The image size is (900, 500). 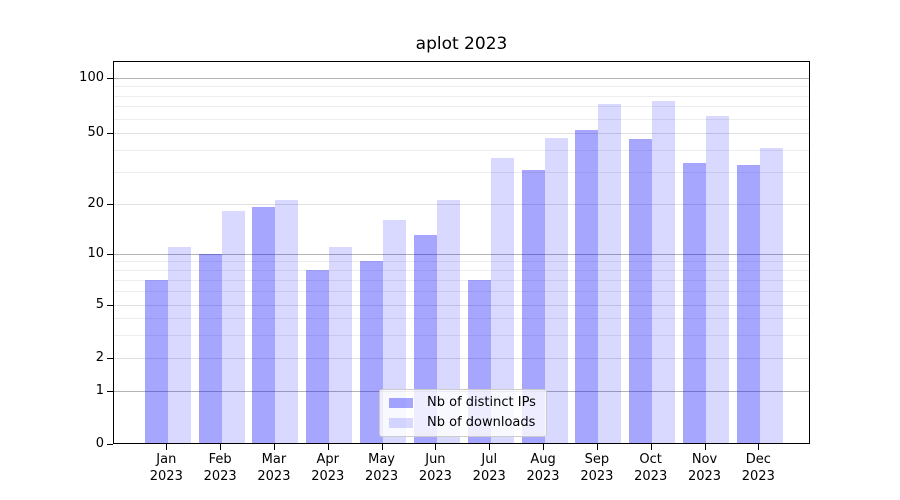 What do you see at coordinates (502, 301) in the screenshot?
I see `bar-downloads-jul` at bounding box center [502, 301].